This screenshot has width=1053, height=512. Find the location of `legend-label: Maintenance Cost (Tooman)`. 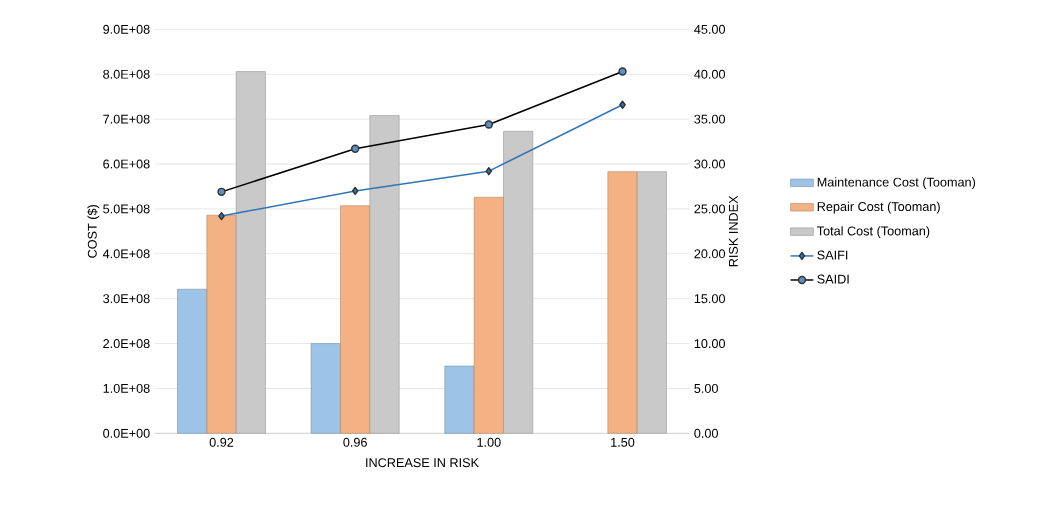

legend-label: Maintenance Cost (Tooman) is located at coordinates (896, 183).